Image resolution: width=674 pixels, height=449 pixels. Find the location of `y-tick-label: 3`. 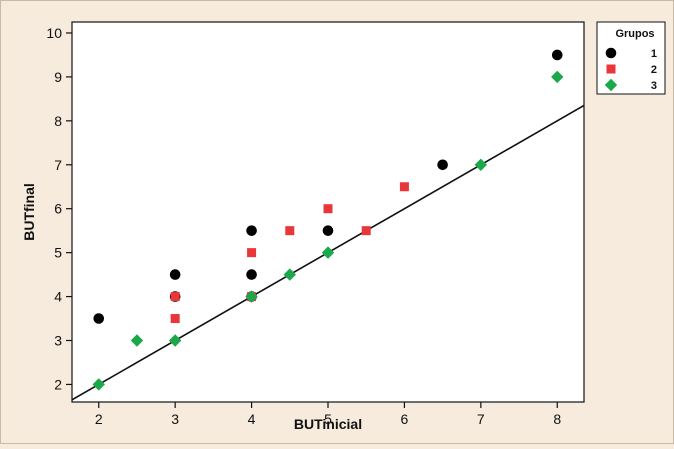

y-tick-label: 3 is located at coordinates (58, 340).